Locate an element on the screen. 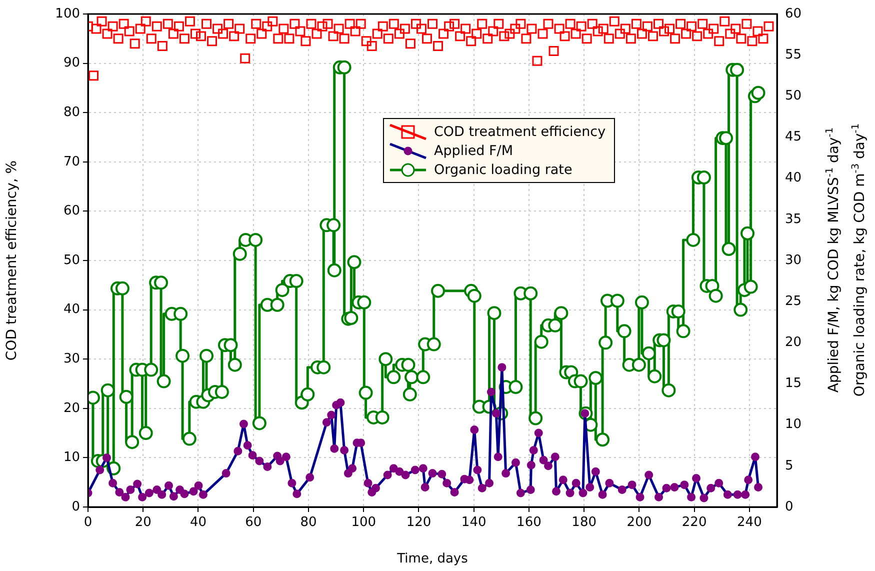  y2-tick-label: 20 is located at coordinates (793, 342).